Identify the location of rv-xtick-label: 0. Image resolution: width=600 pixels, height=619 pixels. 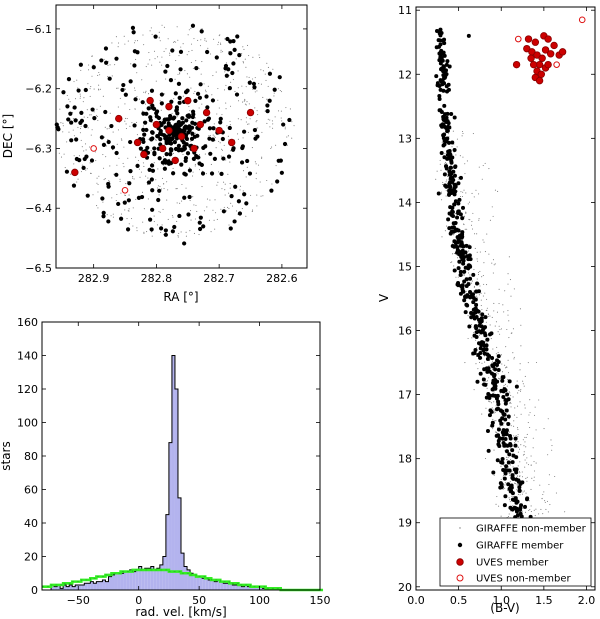
(138, 600).